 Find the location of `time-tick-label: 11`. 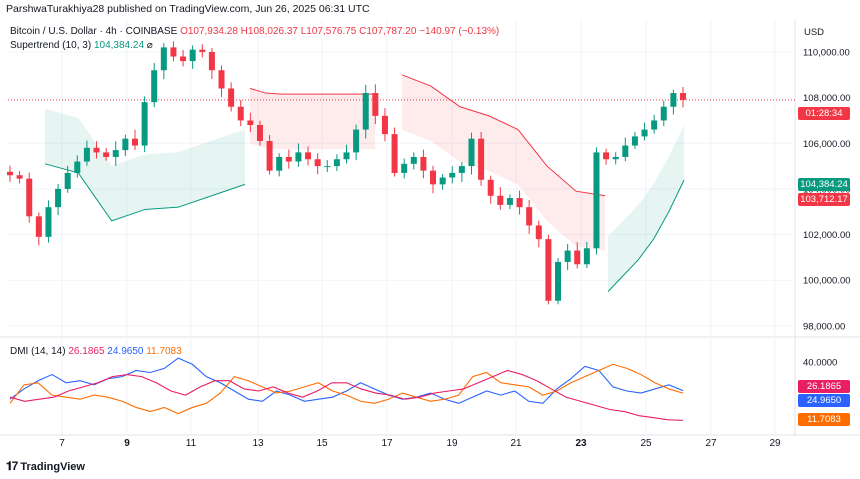

time-tick-label: 11 is located at coordinates (191, 443).